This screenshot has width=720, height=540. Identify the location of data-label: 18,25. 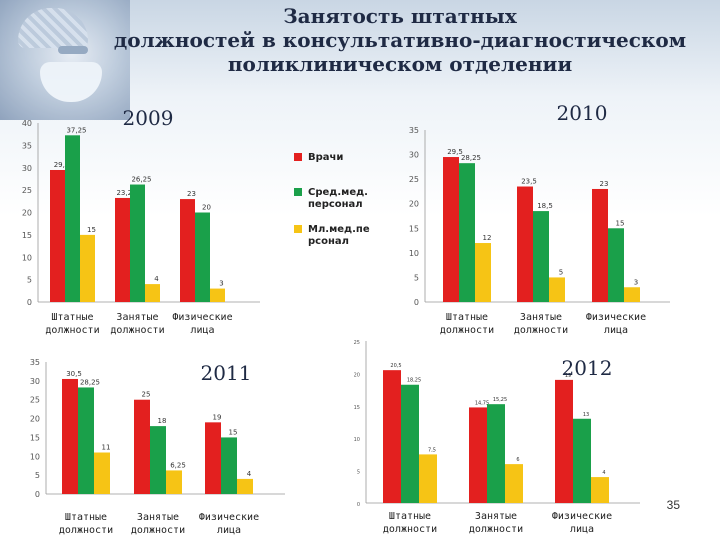
(414, 381).